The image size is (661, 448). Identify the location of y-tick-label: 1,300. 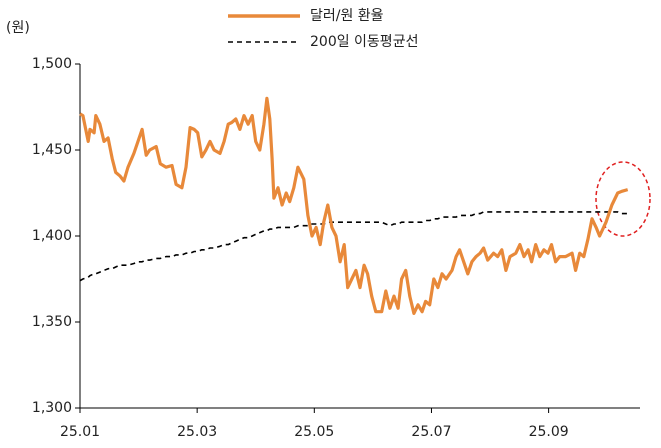
(52, 408).